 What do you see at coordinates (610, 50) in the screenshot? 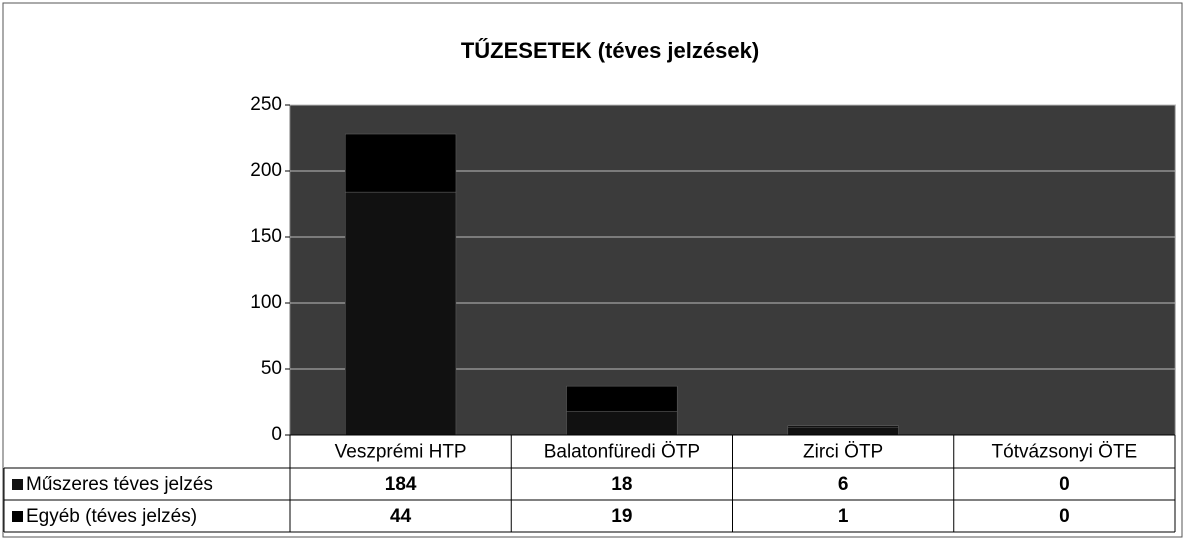
I see `chart-title: TŰZESETEK (téves jelzések)` at bounding box center [610, 50].